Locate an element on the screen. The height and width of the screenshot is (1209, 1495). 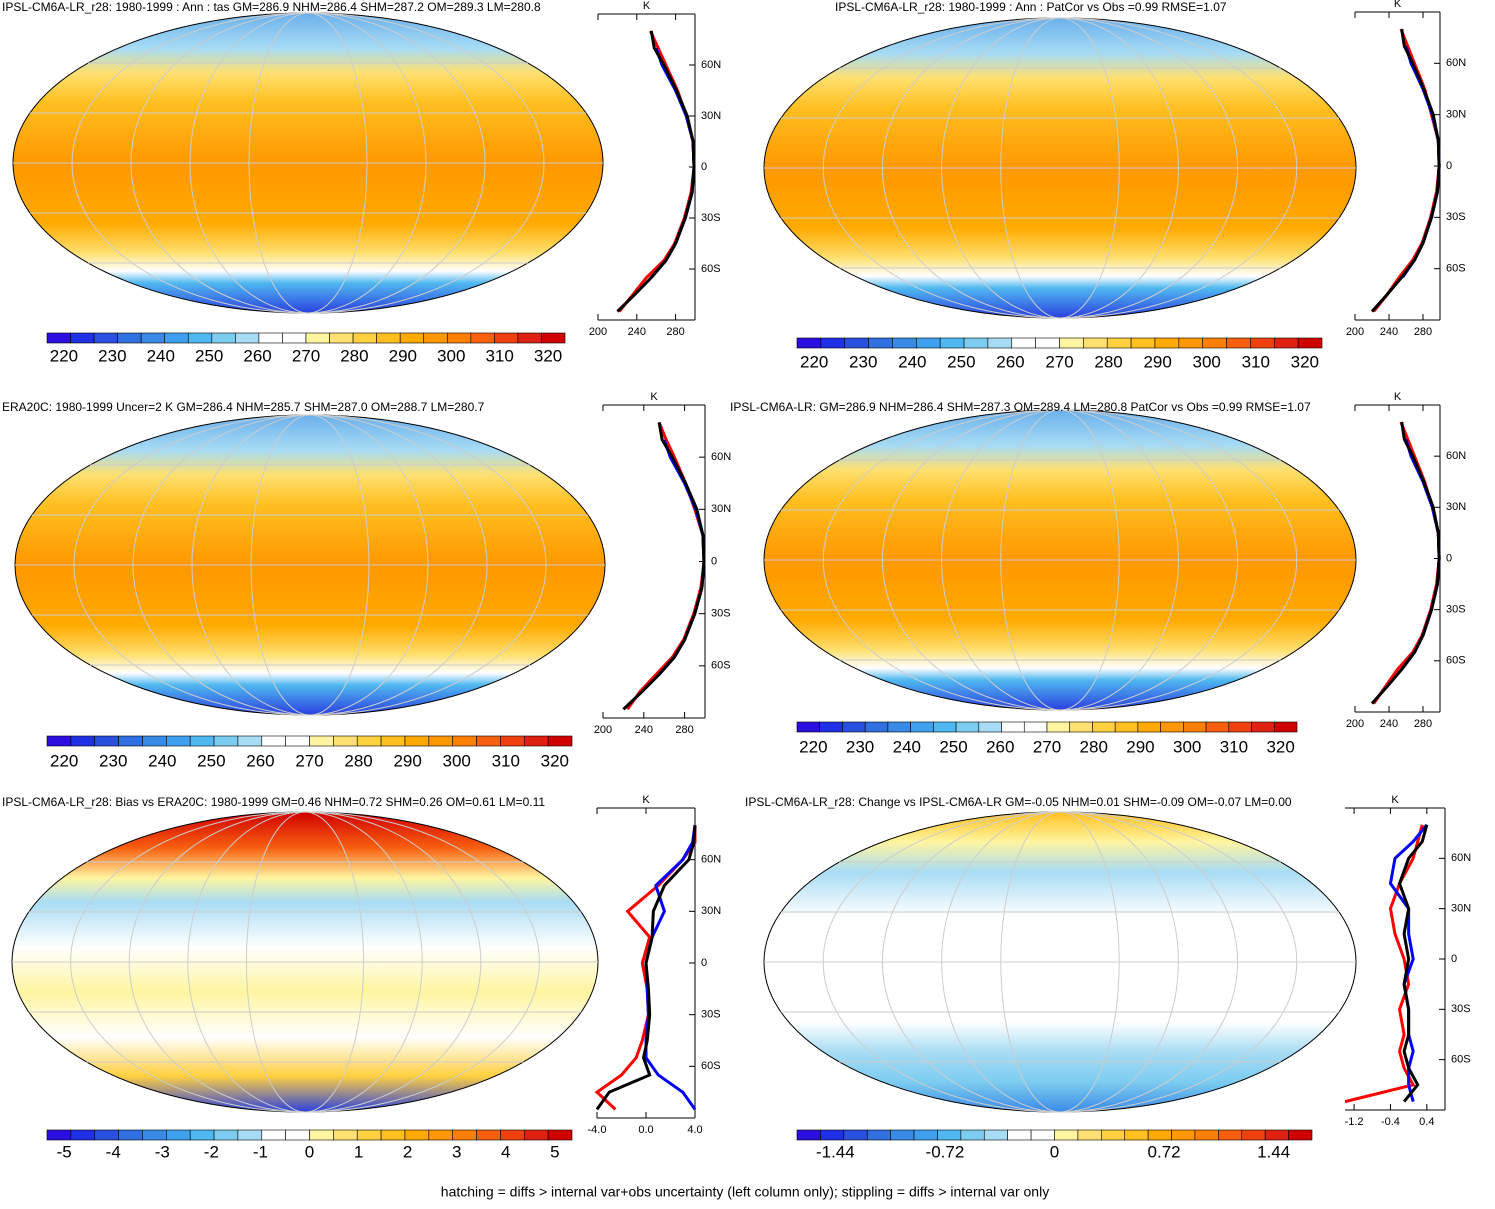
x-tick-label: -4.0 is located at coordinates (597, 1130).